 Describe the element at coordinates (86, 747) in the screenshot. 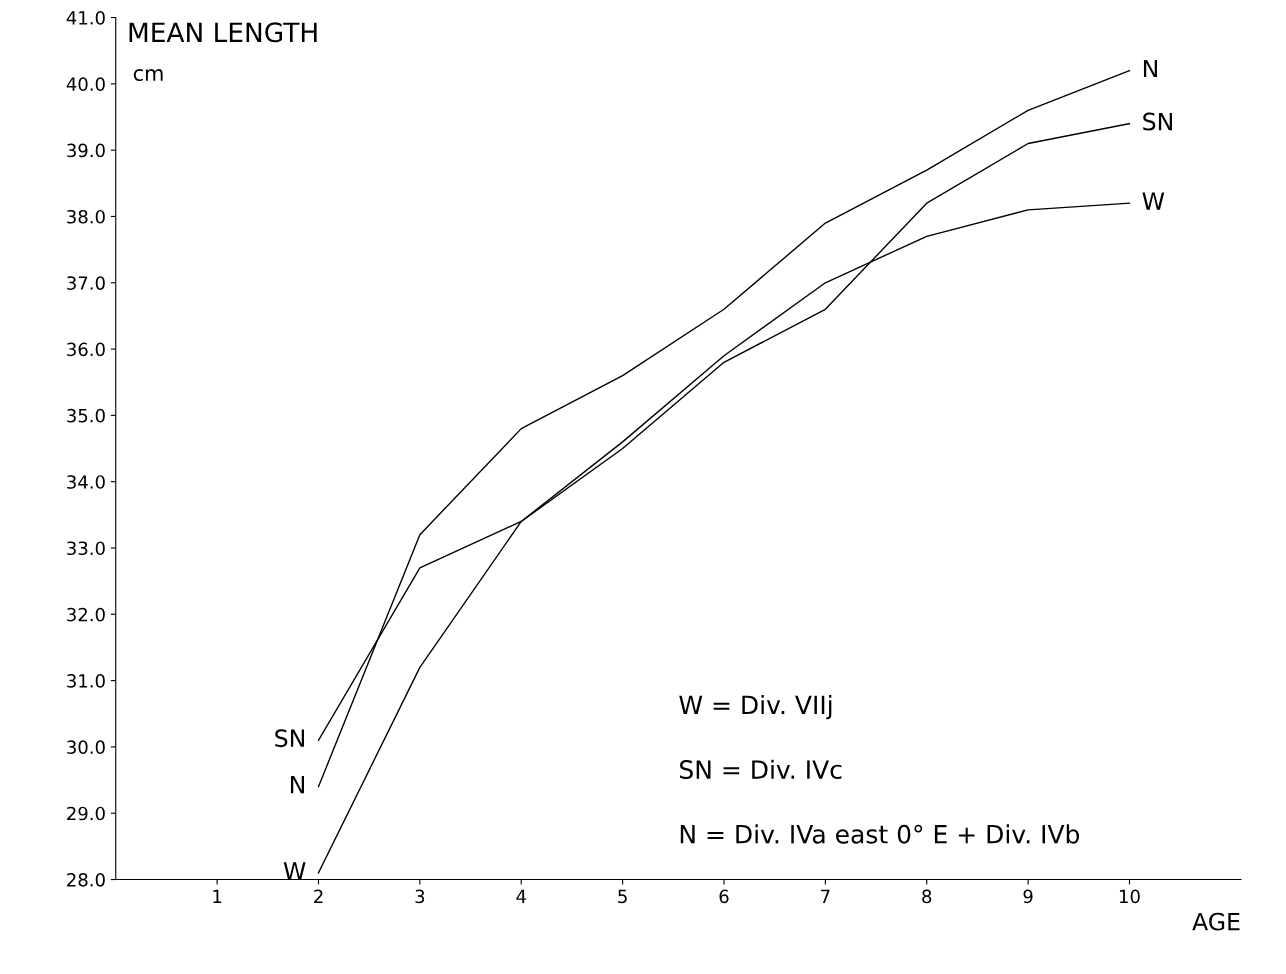

I see `y-tick-label: 30.0` at that location.